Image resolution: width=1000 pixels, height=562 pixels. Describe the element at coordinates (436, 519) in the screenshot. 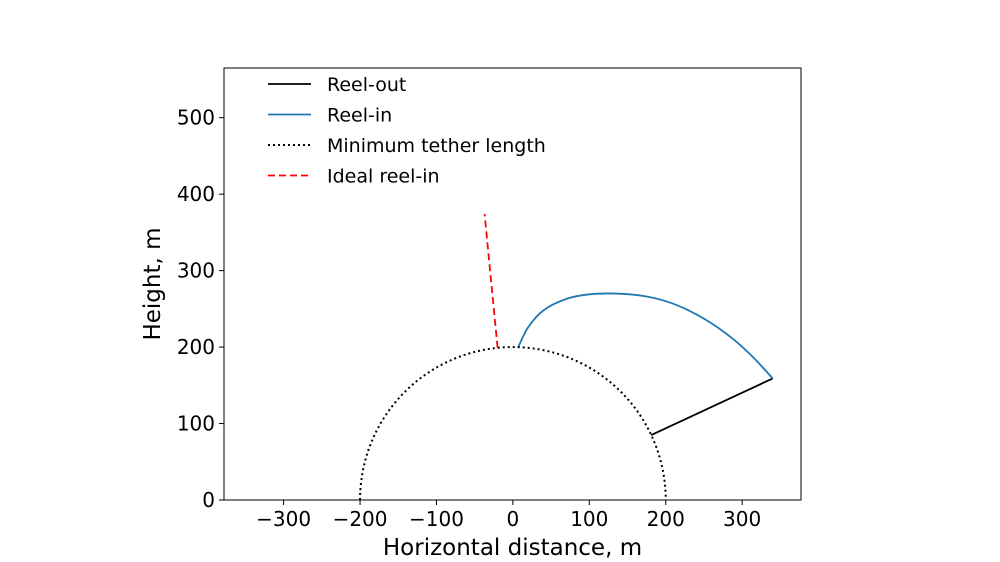

I see `x-tick-label: −100` at that location.